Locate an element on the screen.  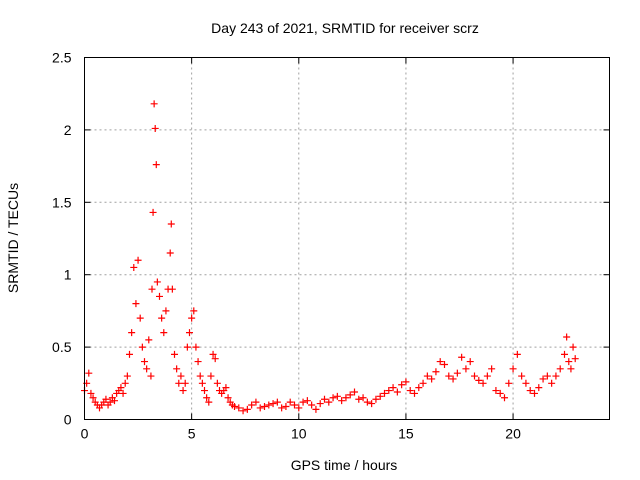
x-tick-label: 5 is located at coordinates (192, 434).